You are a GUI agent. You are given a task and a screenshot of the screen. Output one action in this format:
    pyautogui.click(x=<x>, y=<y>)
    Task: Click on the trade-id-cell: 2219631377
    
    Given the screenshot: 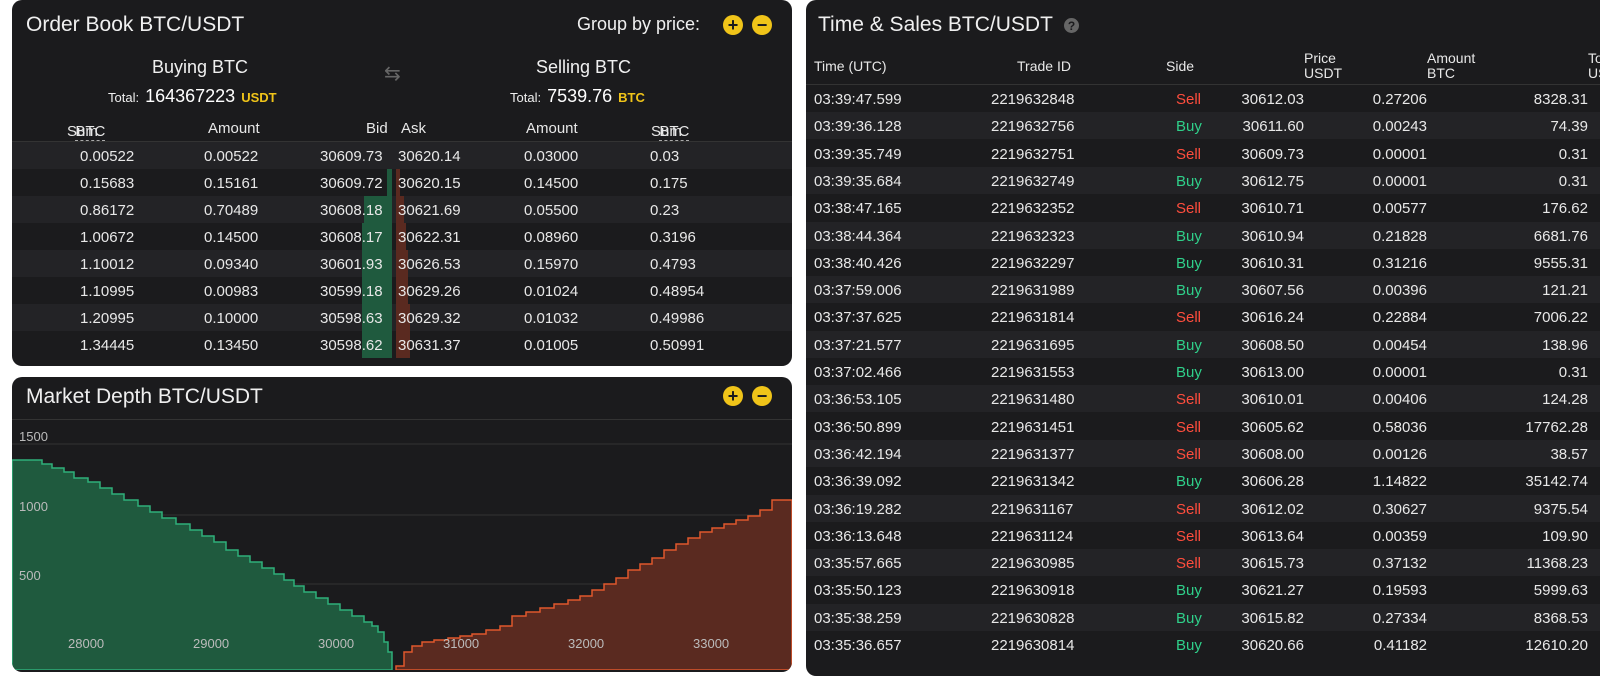 What is the action you would take?
    pyautogui.click(x=1033, y=454)
    